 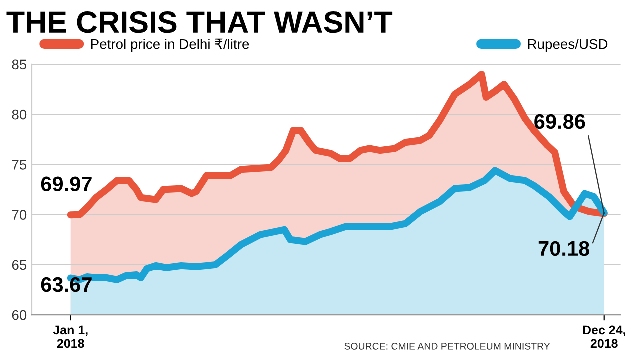 What do you see at coordinates (604, 337) in the screenshot?
I see `x-tick-label: Dec 24, 2018` at bounding box center [604, 337].